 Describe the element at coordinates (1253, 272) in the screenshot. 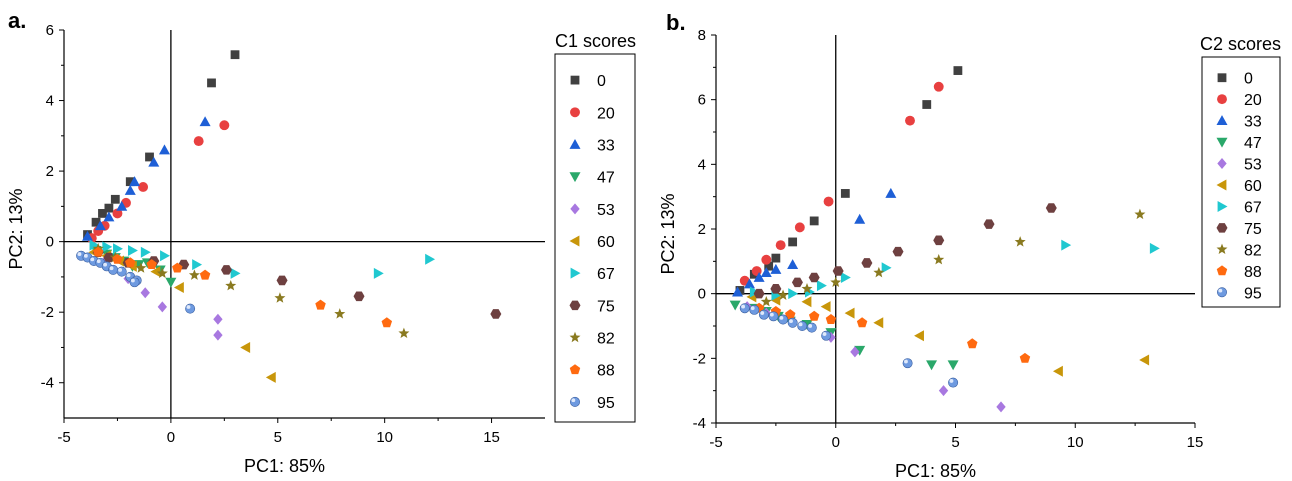

I see `legend-label: 88` at that location.